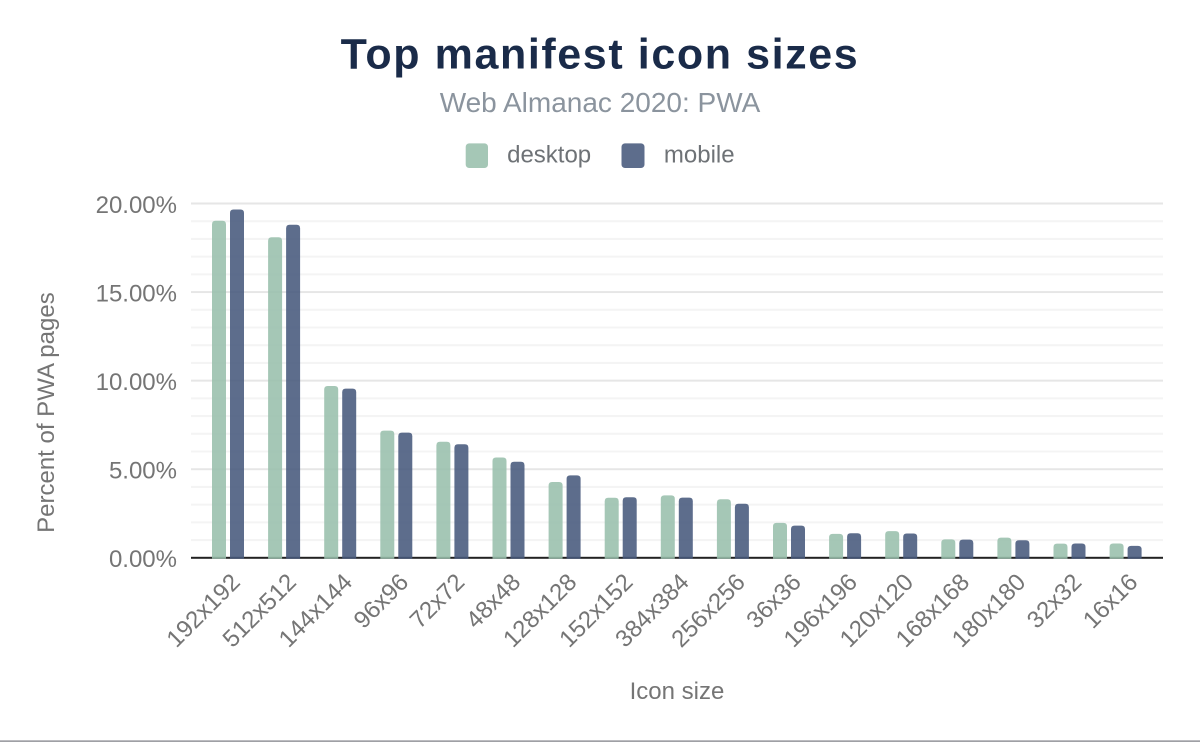 Image resolution: width=1200 pixels, height=742 pixels. I want to click on svg-text: Top manifest icon sizes, so click(600, 55).